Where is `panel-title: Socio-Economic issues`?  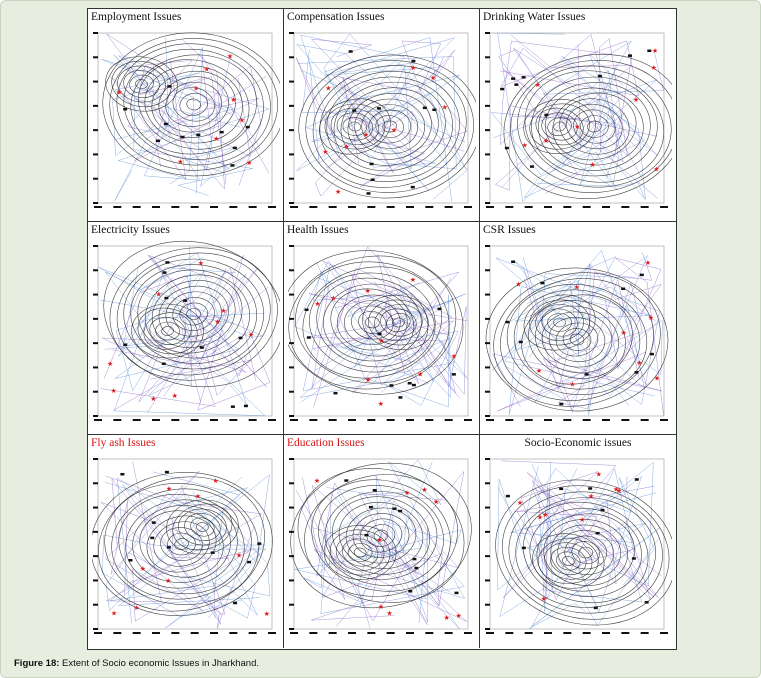 panel-title: Socio-Economic issues is located at coordinates (578, 443).